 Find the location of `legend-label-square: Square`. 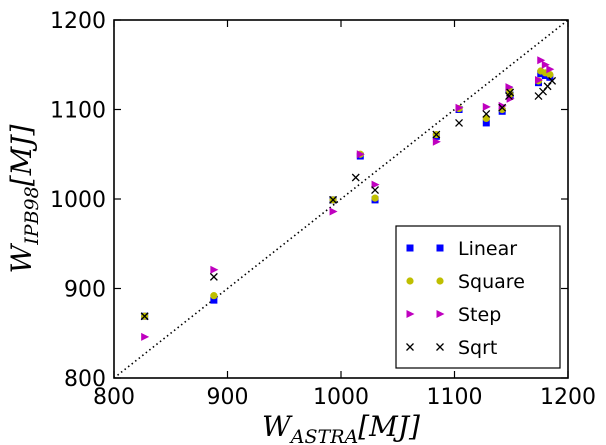

legend-label-square: Square is located at coordinates (491, 282).